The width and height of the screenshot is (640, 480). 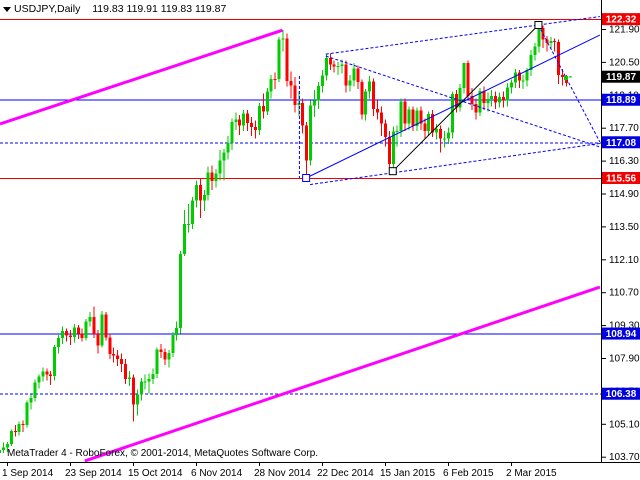 I want to click on projection-dashed, so click(x=569, y=83).